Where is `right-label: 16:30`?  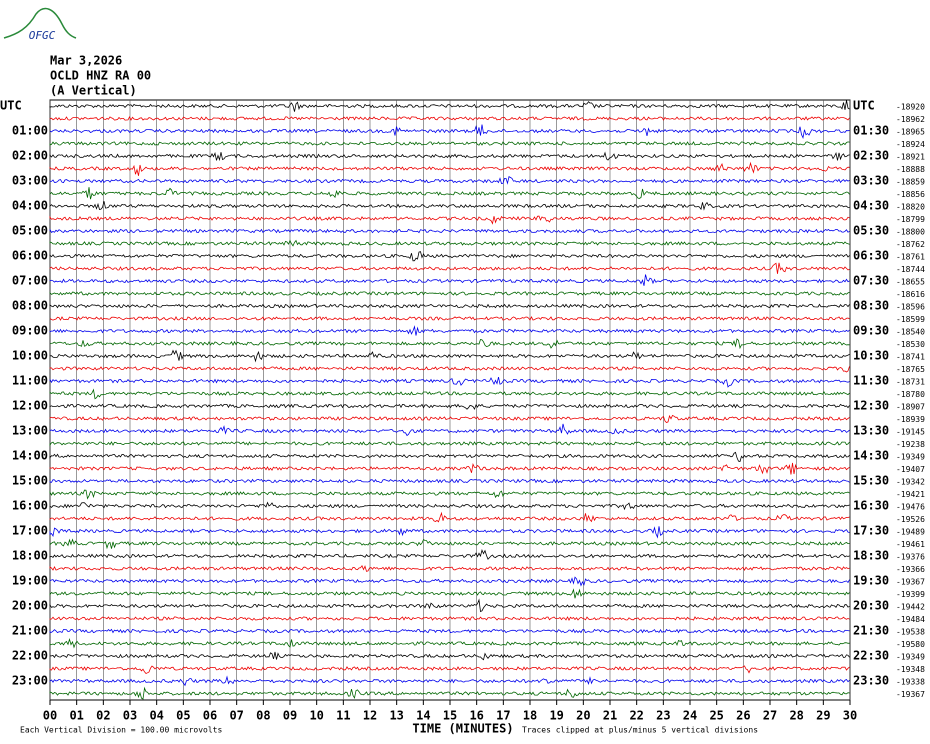
right-label: 16:30 is located at coordinates (871, 506).